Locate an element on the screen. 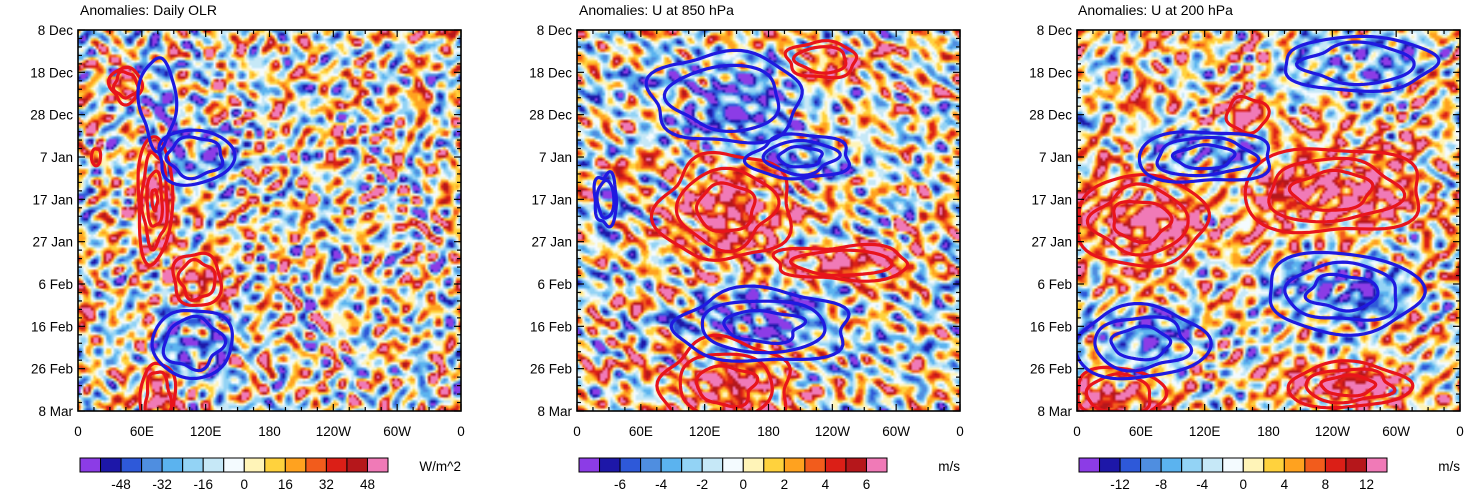 The height and width of the screenshot is (497, 1473). colorbar-label: 32 is located at coordinates (326, 484).